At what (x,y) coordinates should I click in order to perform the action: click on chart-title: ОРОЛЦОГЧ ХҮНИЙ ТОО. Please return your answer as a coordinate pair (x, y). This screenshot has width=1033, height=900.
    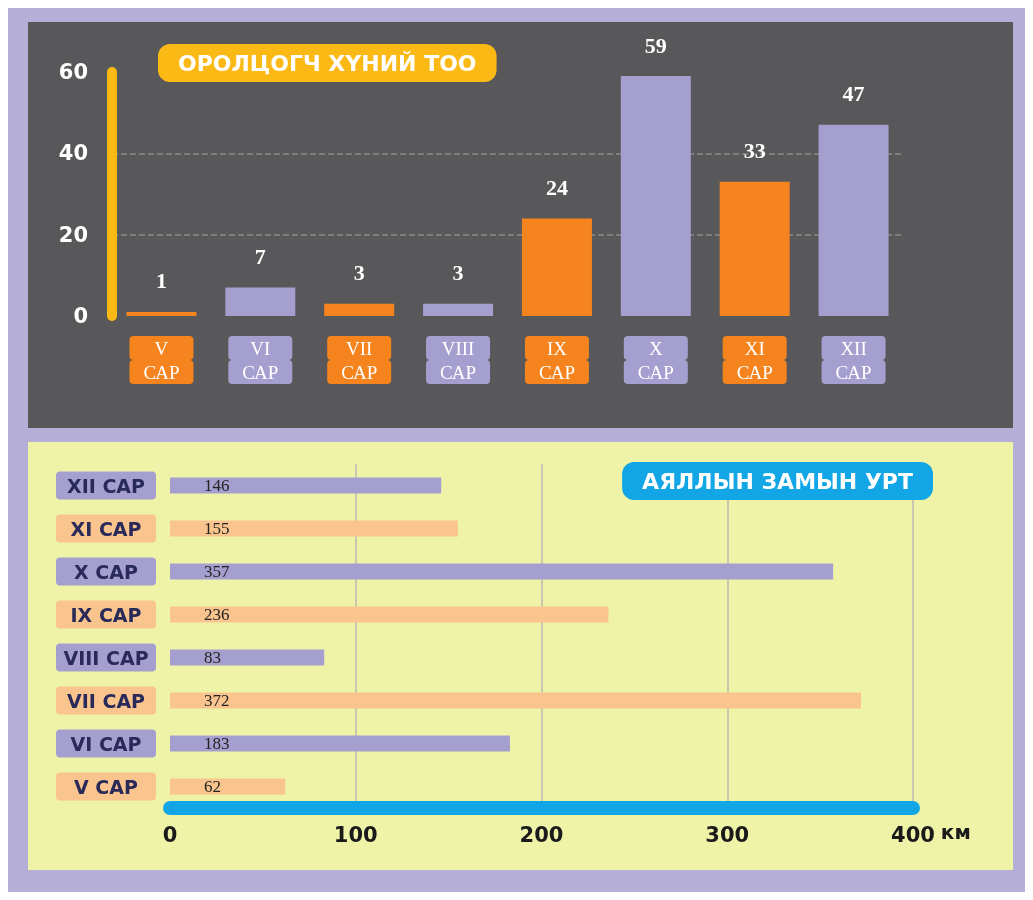
    Looking at the image, I should click on (327, 63).